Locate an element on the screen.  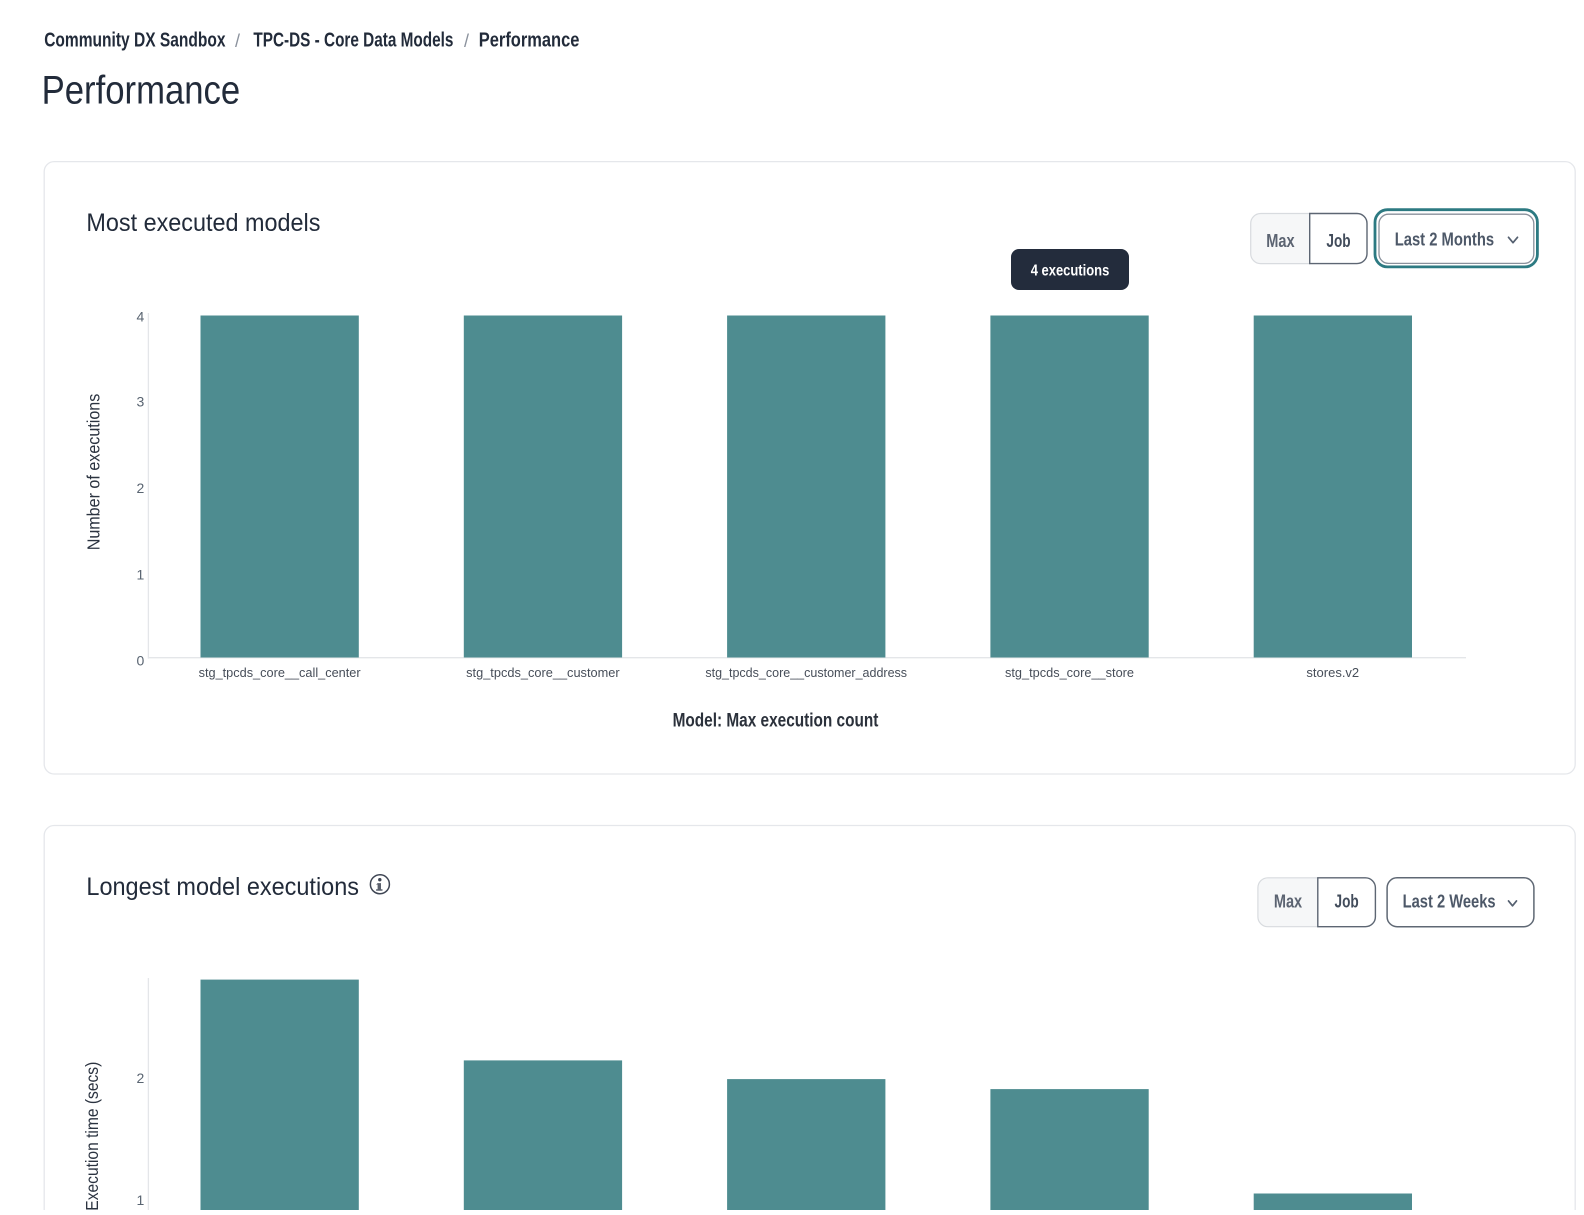
svg-text: Last 2 Weeks is located at coordinates (1449, 901).